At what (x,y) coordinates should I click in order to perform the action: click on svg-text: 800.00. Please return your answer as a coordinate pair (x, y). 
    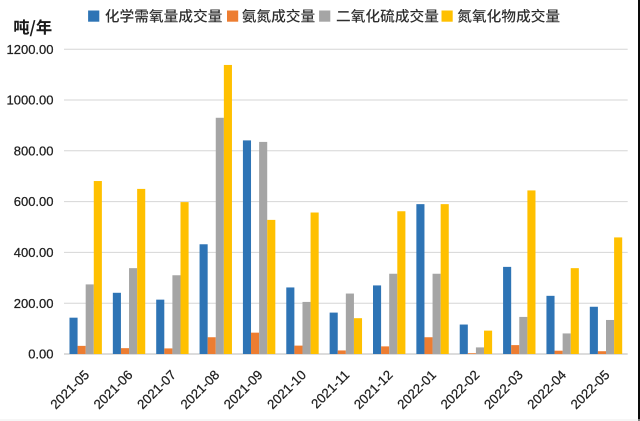
    Looking at the image, I should click on (34, 150).